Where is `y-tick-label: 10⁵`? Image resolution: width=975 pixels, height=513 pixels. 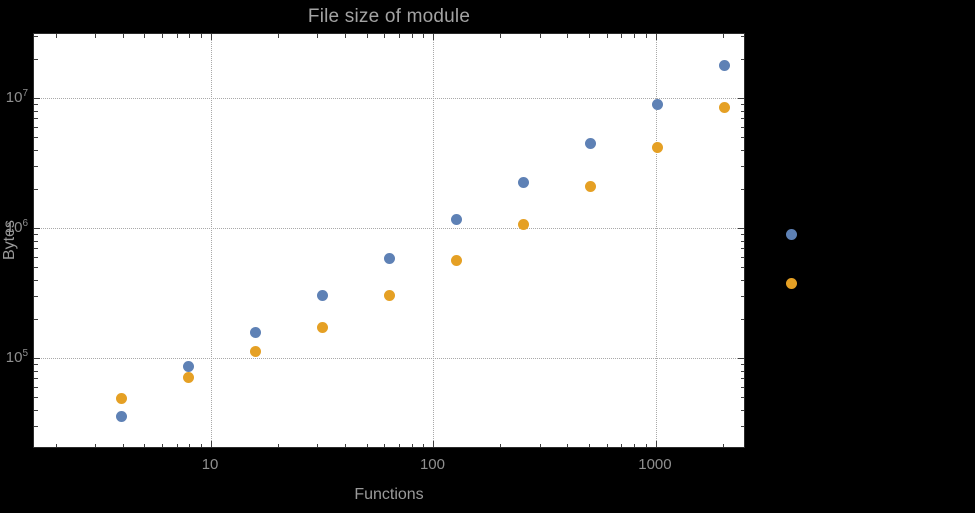
y-tick-label: 10⁵ is located at coordinates (16, 357).